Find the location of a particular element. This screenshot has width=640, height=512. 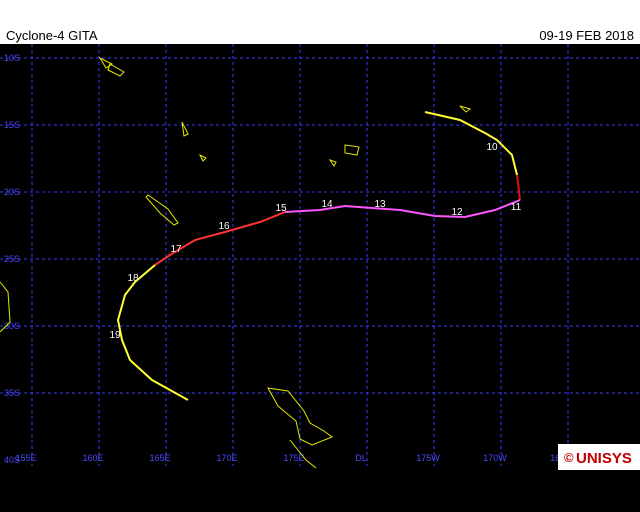

lon-label: 170E is located at coordinates (226, 458).